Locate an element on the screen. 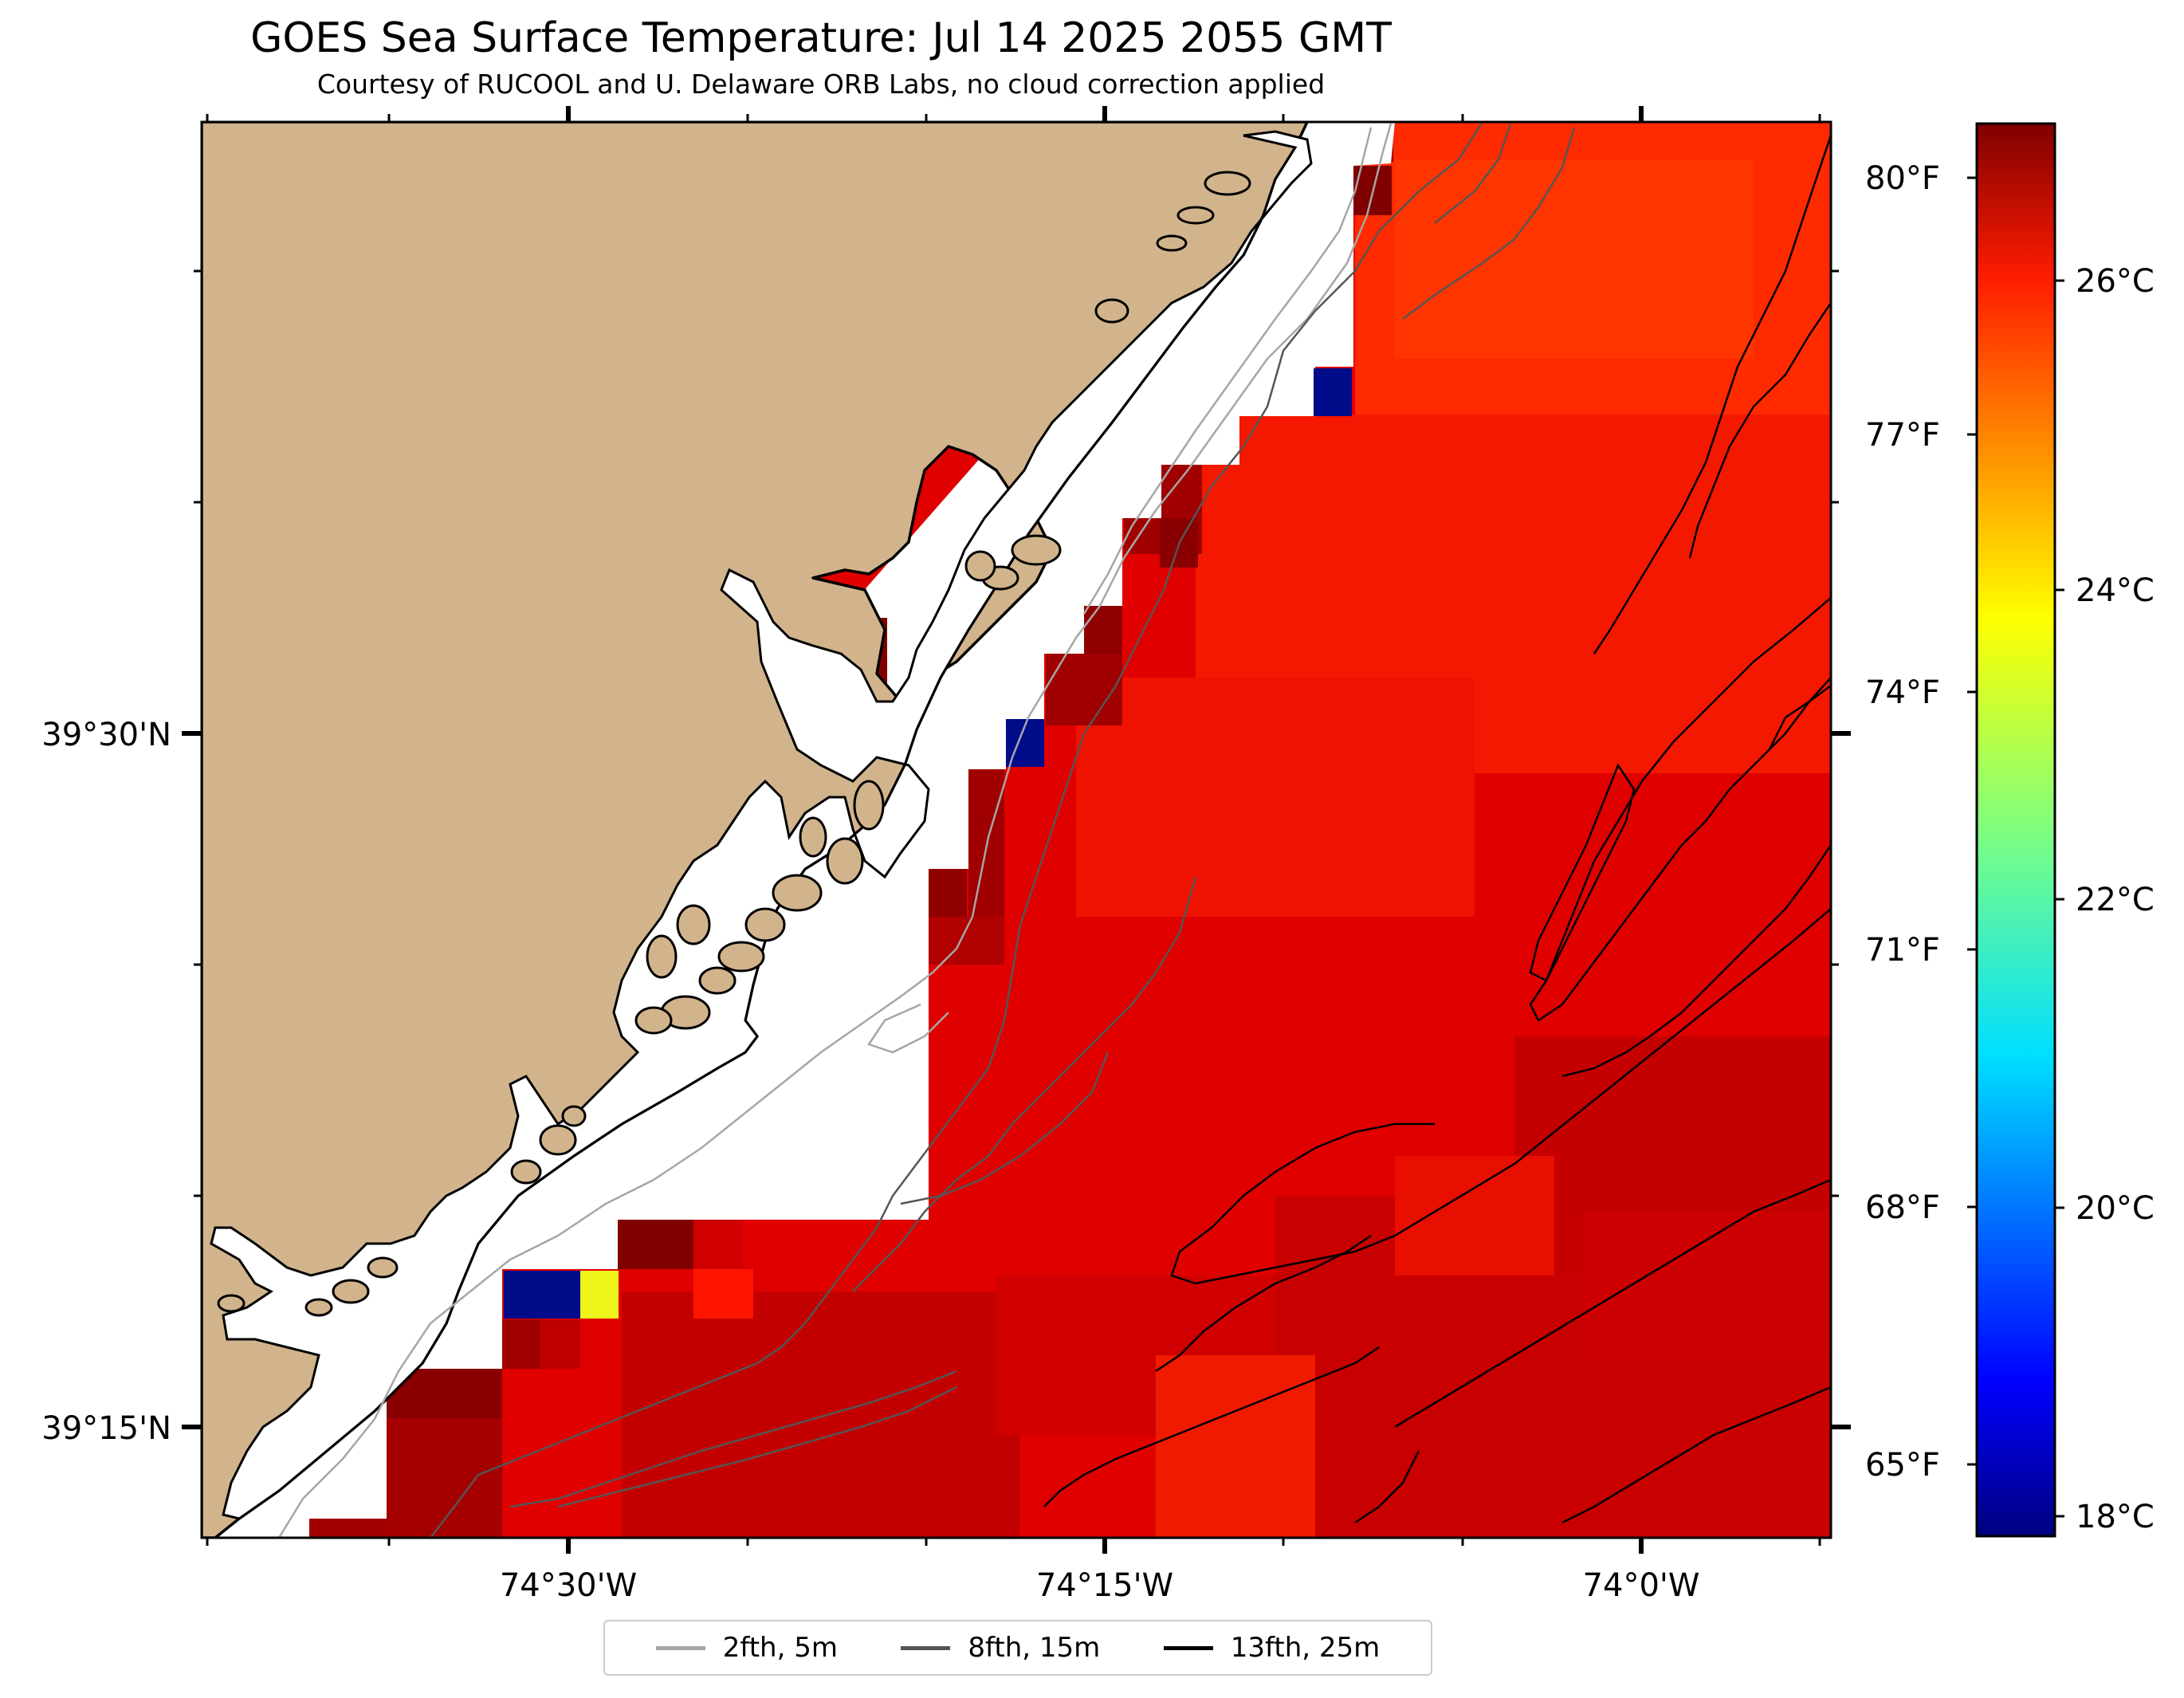  colorbar-fahrenheit-label: 77°F is located at coordinates (1902, 435).